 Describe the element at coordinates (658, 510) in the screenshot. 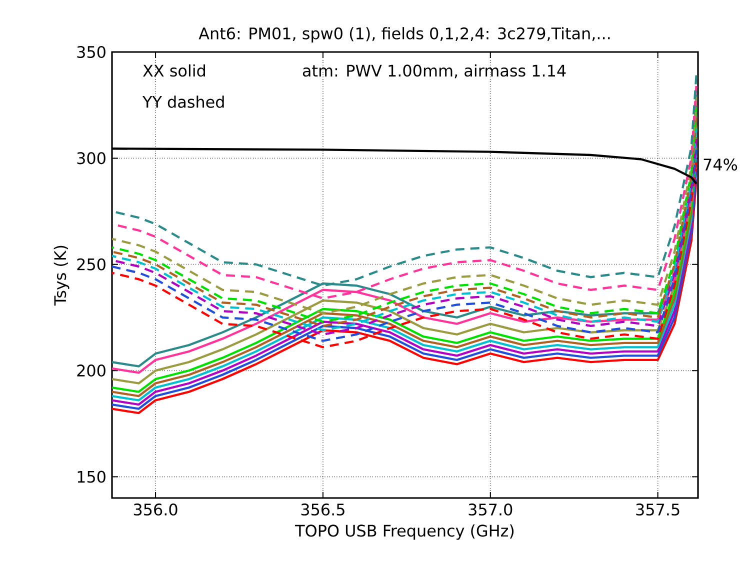

I see `x-tick-label: 357.5` at that location.